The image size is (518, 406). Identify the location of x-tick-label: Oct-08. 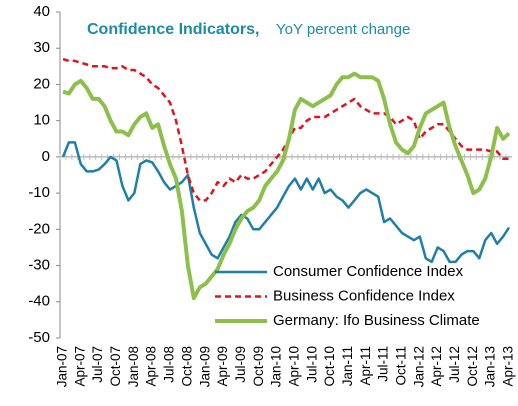
(186, 366).